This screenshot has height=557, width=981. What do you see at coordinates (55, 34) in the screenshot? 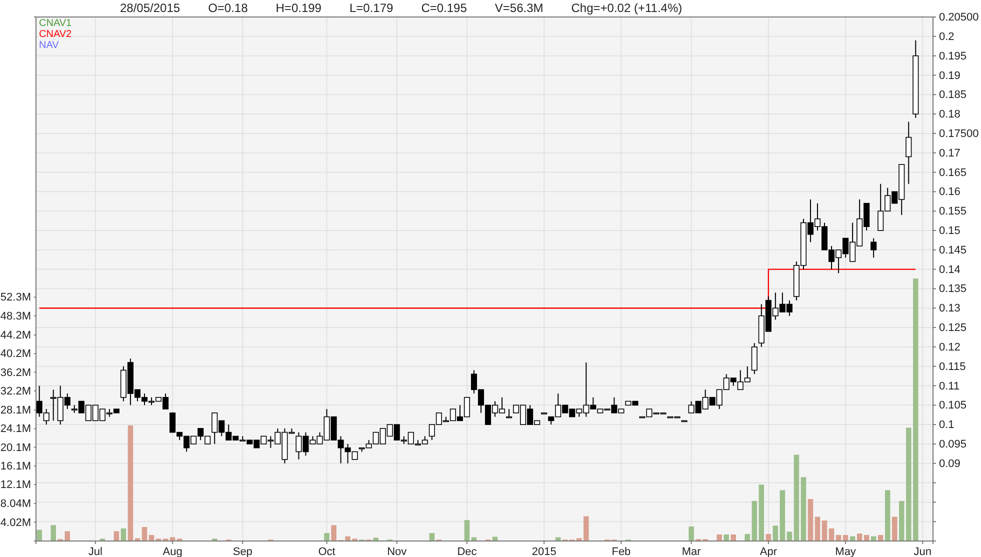
I see `text: CNAV2` at bounding box center [55, 34].